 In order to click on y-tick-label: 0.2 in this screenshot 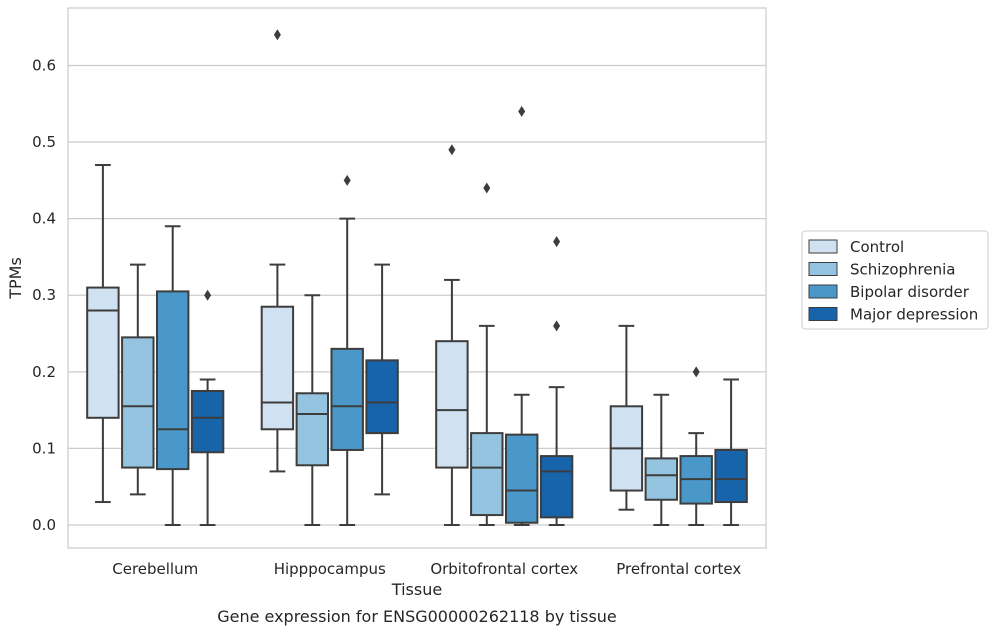, I will do `click(44, 372)`.